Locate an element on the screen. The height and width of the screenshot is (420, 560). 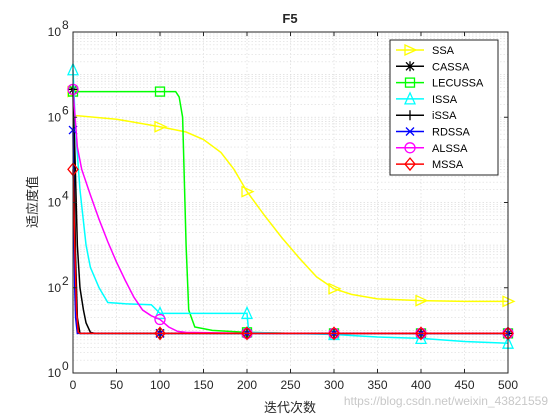
marker-asterisk is located at coordinates (410, 66).